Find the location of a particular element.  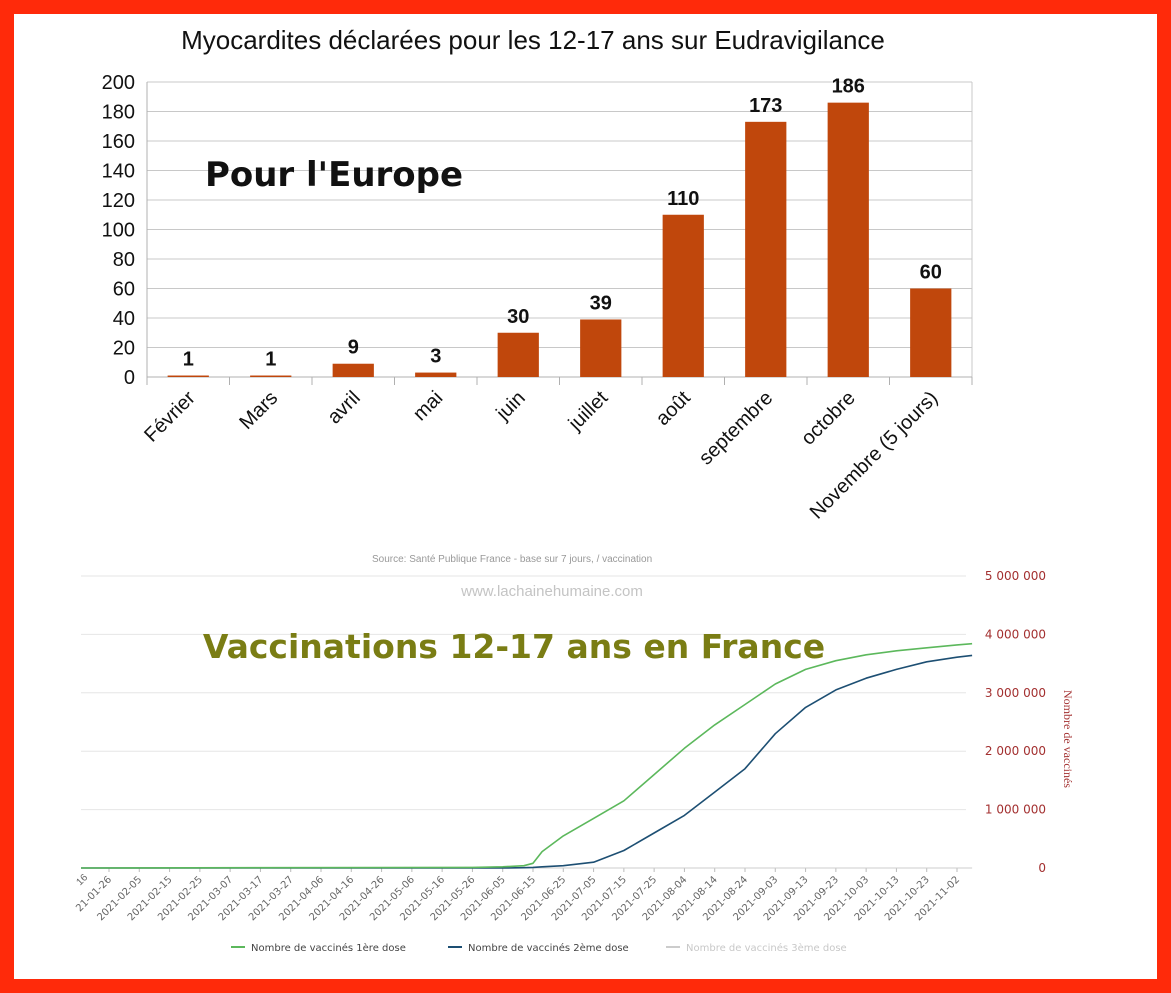

line-y-tick-label: 4 000 000 is located at coordinates (1015, 634).